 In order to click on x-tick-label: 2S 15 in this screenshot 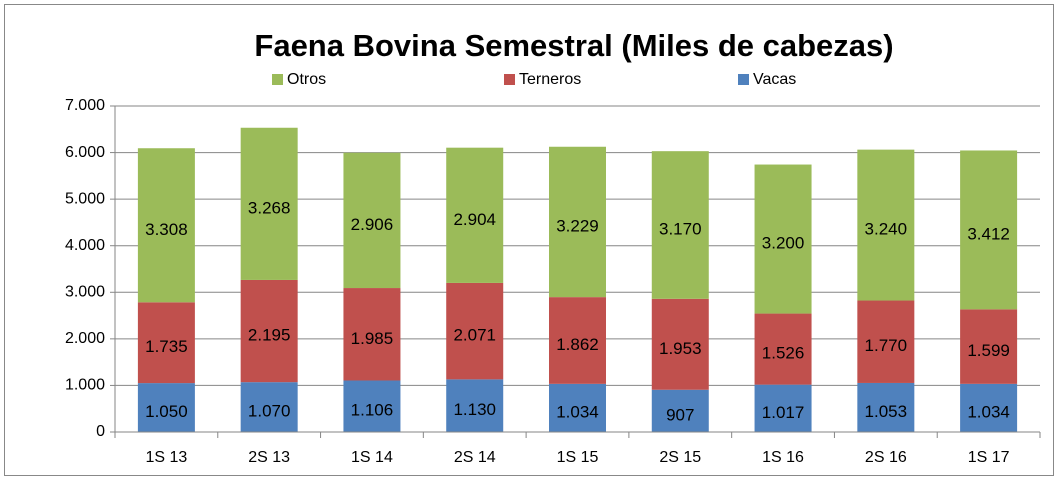, I will do `click(680, 457)`.